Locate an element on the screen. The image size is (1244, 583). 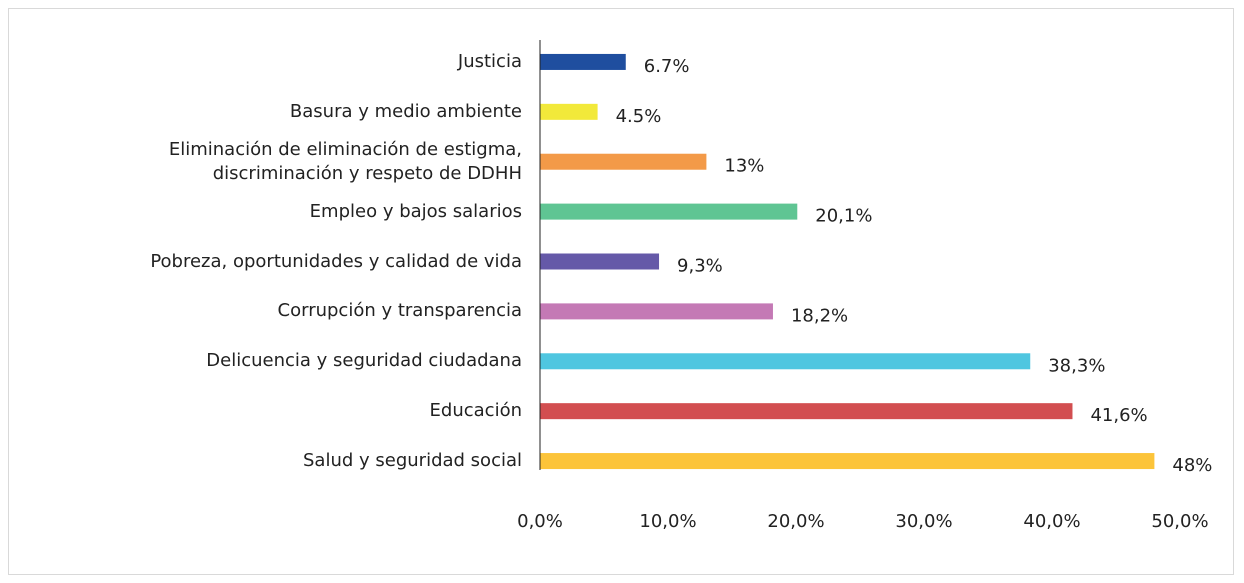
x-tick-label: 20,0% is located at coordinates (795, 521).